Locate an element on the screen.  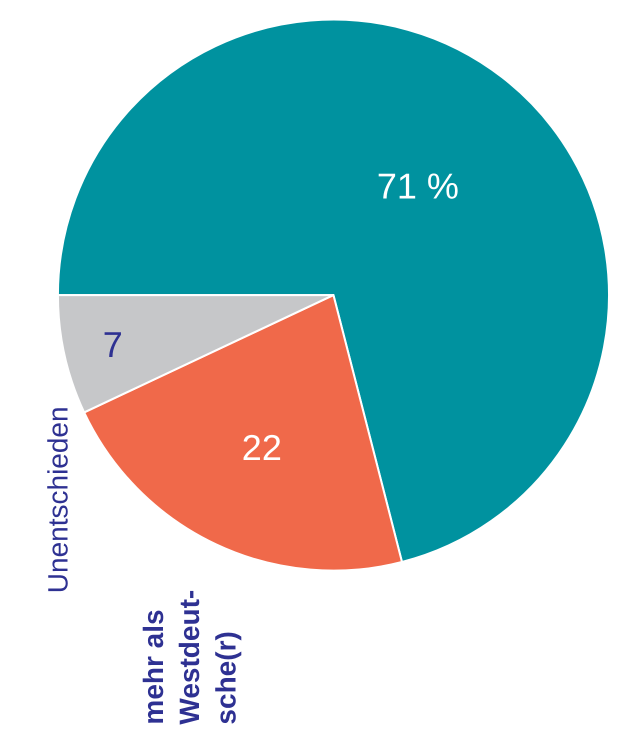
data-label: 7 is located at coordinates (112, 344).